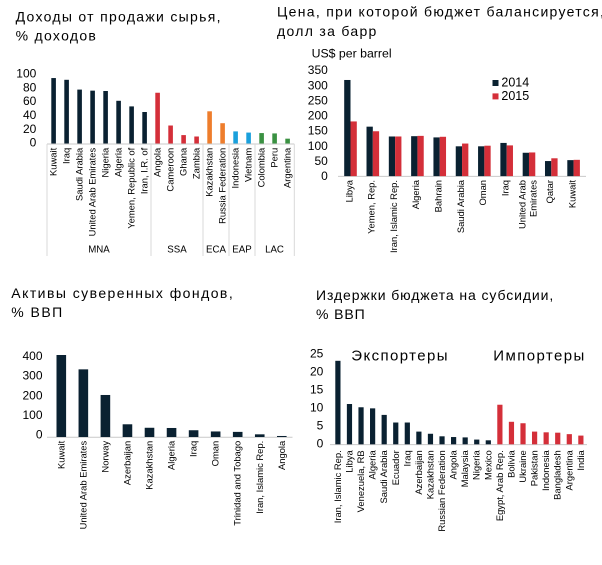 The width and height of the screenshot is (602, 565). What do you see at coordinates (248, 165) in the screenshot?
I see `svg-text: Vietnam` at bounding box center [248, 165].